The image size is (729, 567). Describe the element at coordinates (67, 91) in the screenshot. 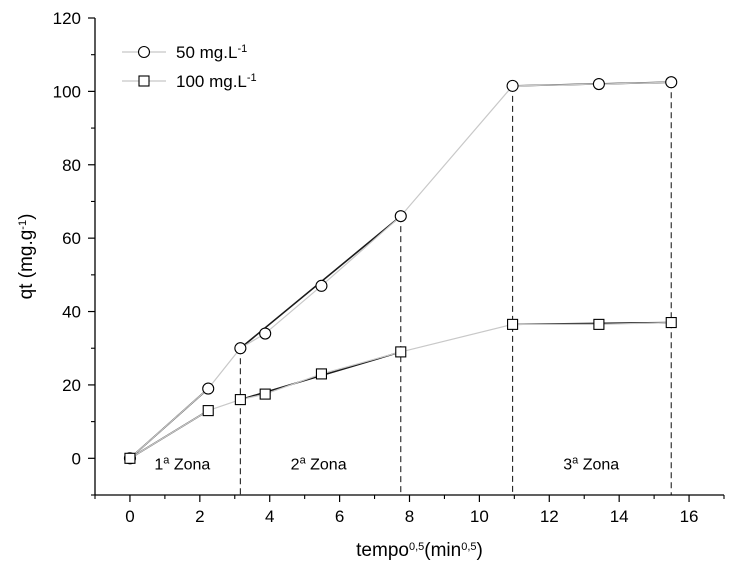

I see `y-tick-label: 100` at that location.